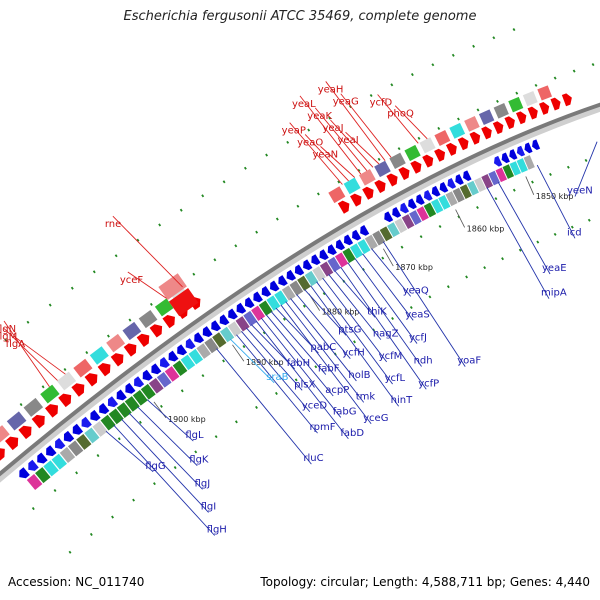 This screenshot has width=600, height=600. Describe the element at coordinates (337, 390) in the screenshot. I see `gene-forward-label: acpP` at that location.